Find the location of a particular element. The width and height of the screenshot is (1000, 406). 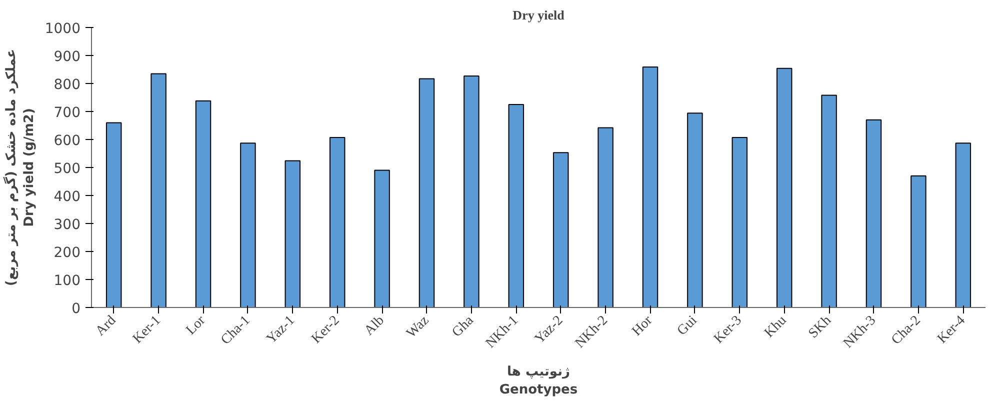

y-tick-label: 700 is located at coordinates (67, 113).